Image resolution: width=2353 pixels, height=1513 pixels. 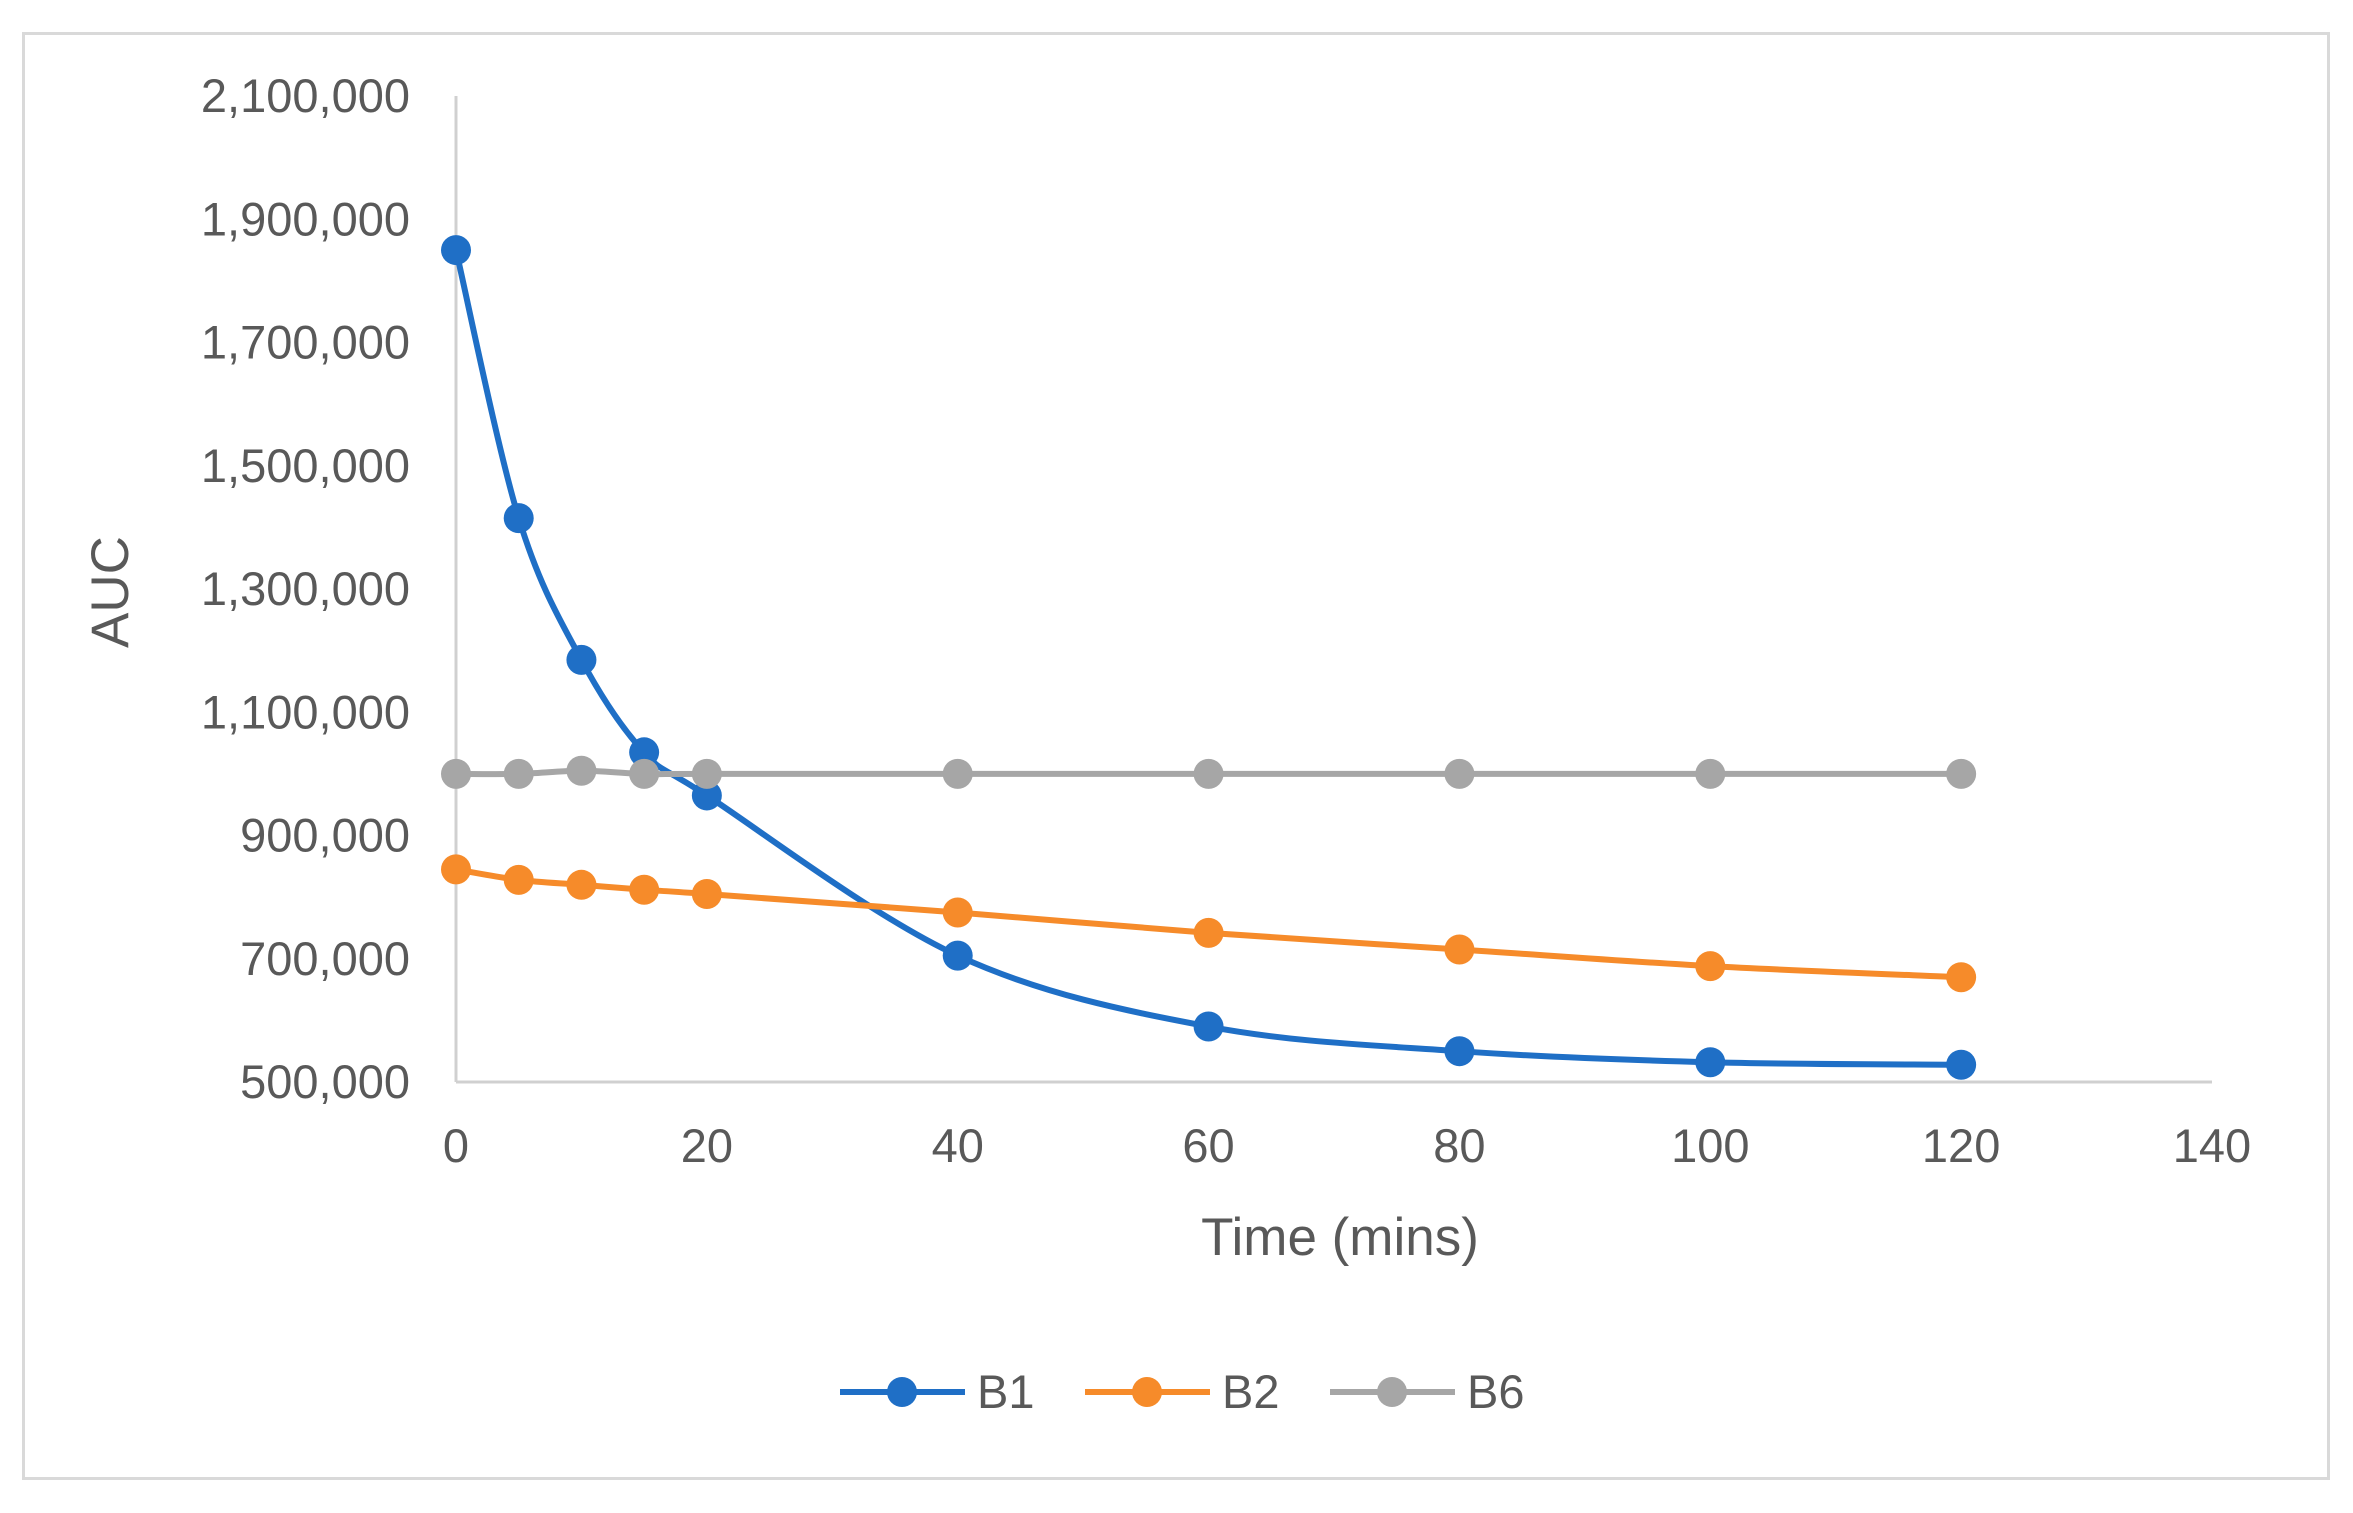 What do you see at coordinates (305, 95) in the screenshot?
I see `y-tick-label: 2,100,000` at bounding box center [305, 95].